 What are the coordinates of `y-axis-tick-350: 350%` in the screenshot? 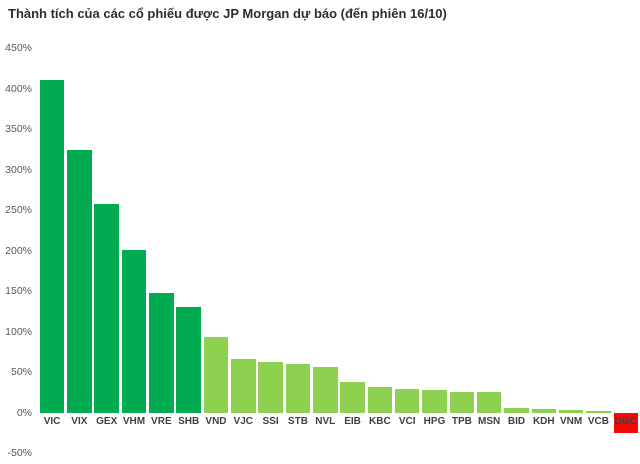 It's located at (18, 129).